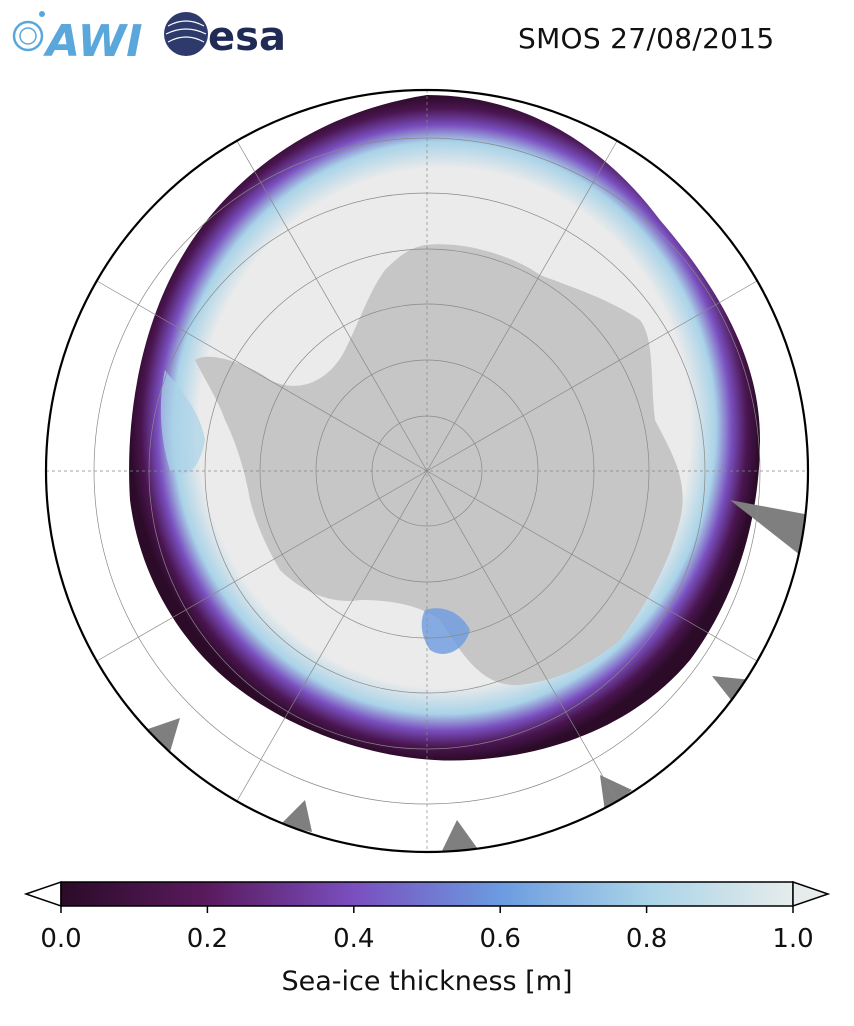 The width and height of the screenshot is (854, 1026). What do you see at coordinates (811, 894) in the screenshot?
I see `colorbar-extend-high` at bounding box center [811, 894].